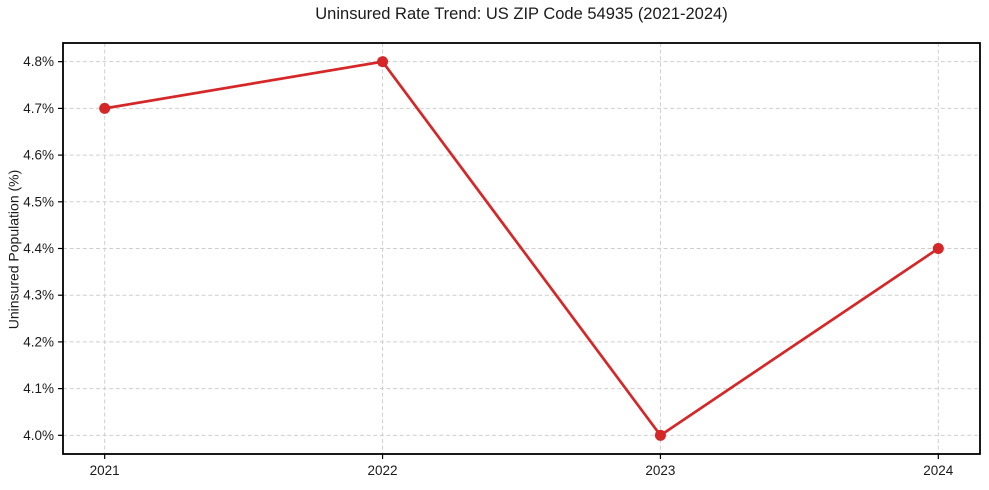  Describe the element at coordinates (38, 248) in the screenshot. I see `y-tick-label: 4.4%` at that location.